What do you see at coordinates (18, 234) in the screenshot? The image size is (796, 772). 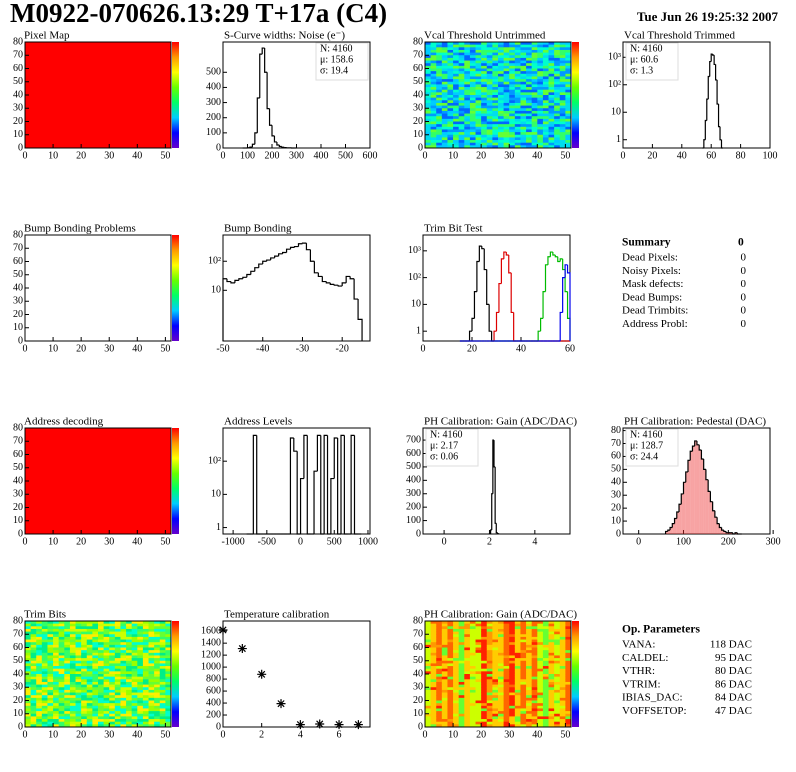 I see `y-tick-label: 80` at bounding box center [18, 234].